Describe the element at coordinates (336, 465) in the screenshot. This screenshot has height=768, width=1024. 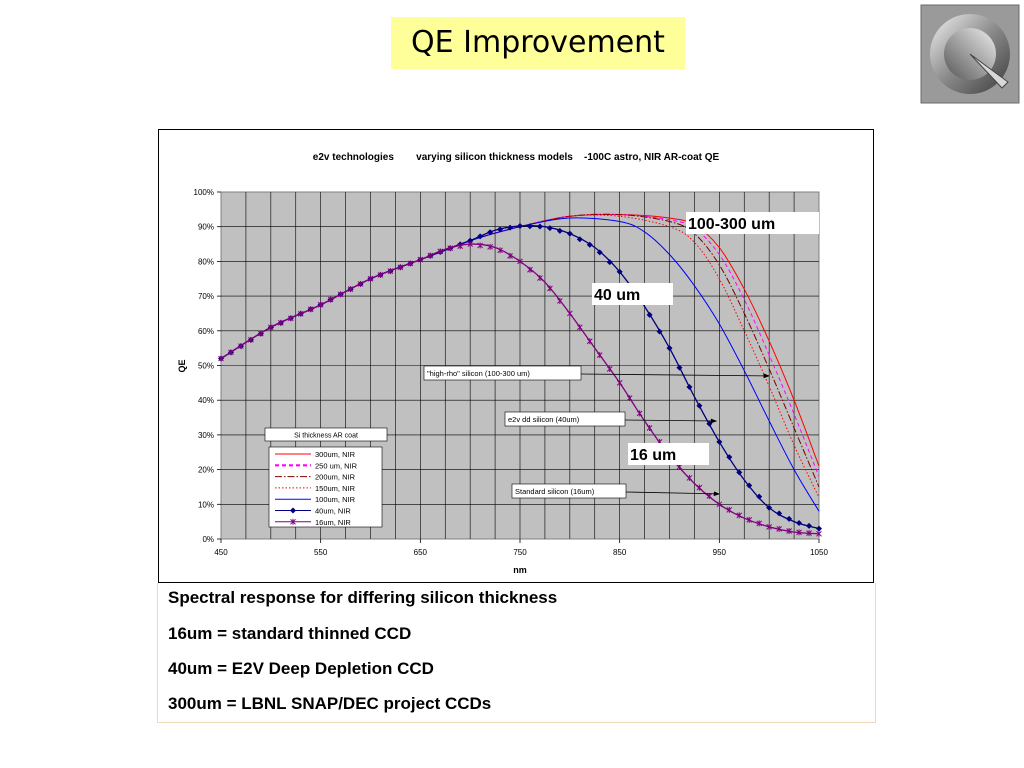
I see `legend-entry: 250 um, NIR` at that location.